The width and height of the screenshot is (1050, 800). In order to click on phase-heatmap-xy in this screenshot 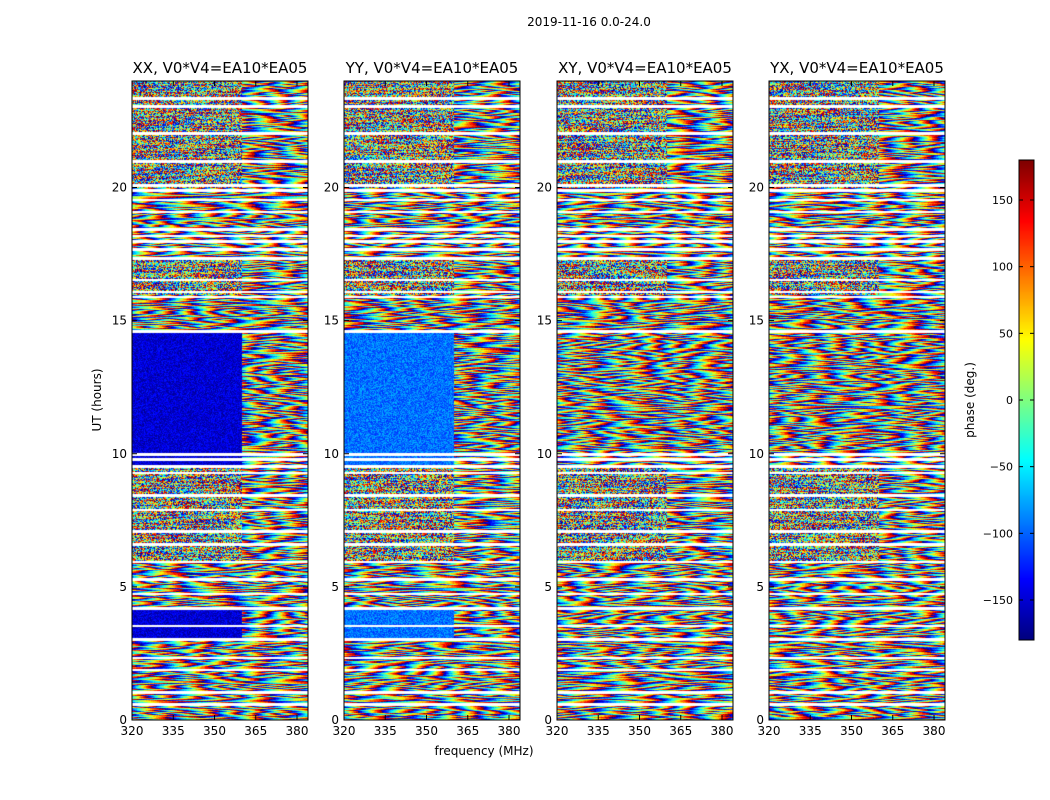, I will do `click(645, 400)`.